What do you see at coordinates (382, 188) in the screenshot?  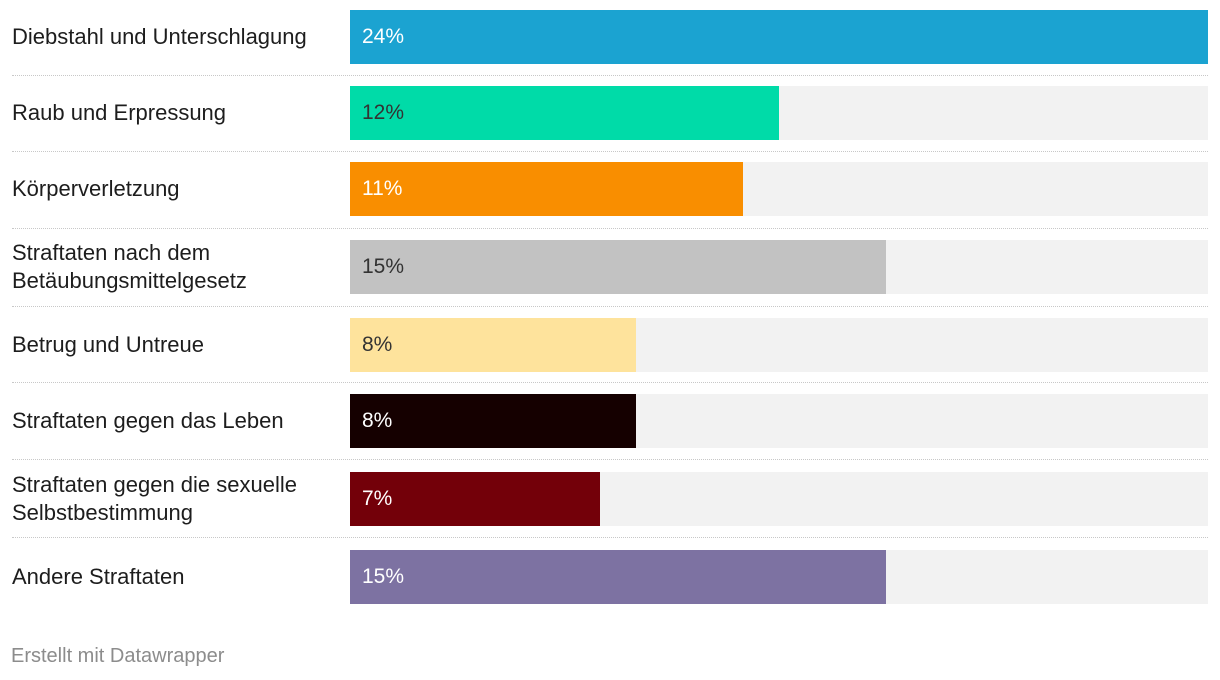 I see `bar-value-label: 11%` at bounding box center [382, 188].